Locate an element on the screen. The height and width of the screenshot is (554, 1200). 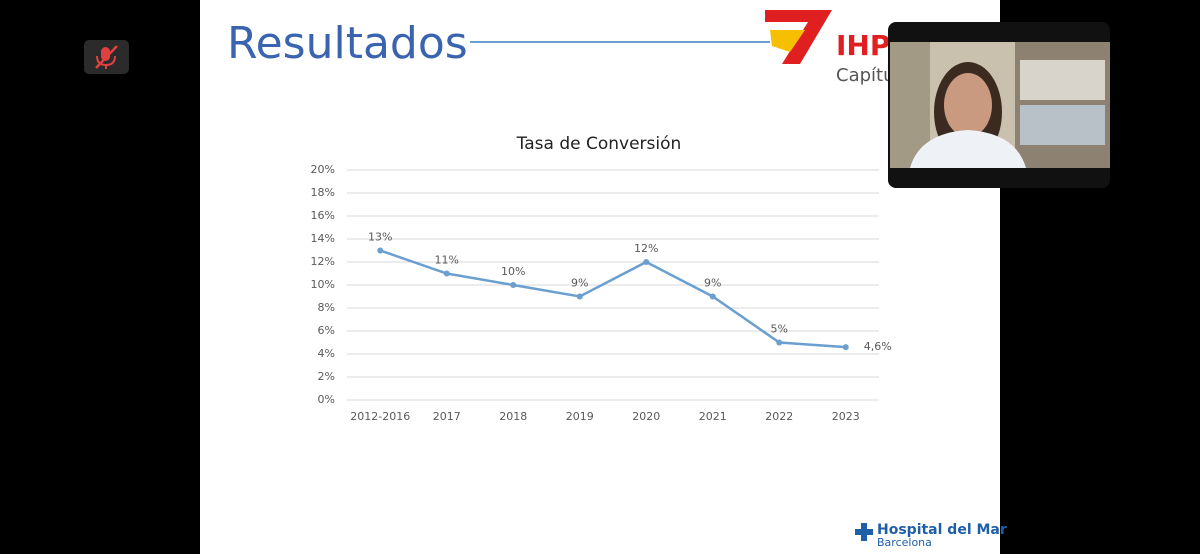
logo-subtitle: Capítu is located at coordinates (865, 75).